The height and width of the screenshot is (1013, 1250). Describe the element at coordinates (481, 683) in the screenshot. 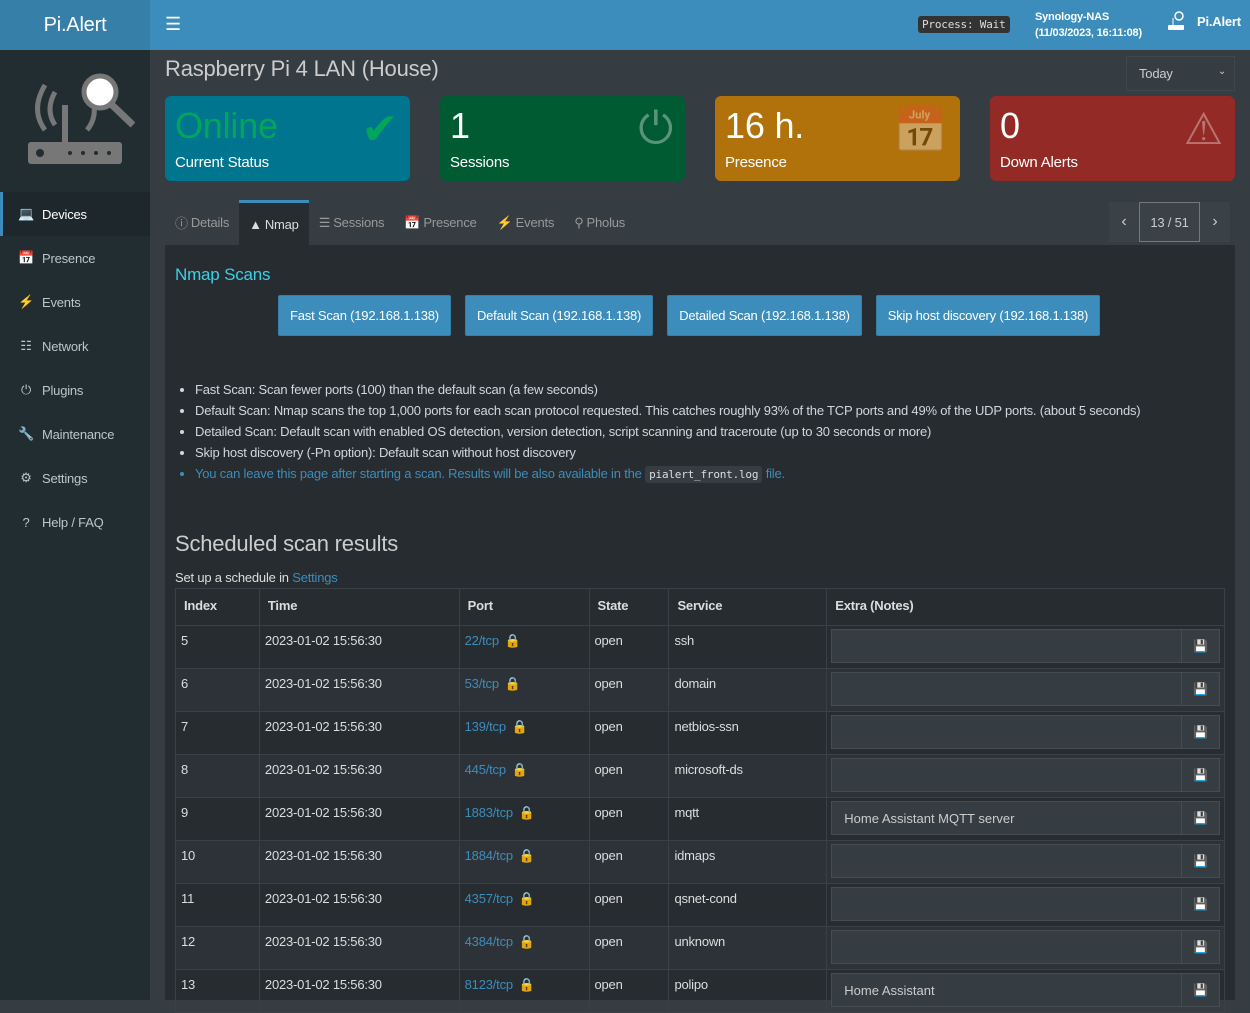

I see `port-link: 53/tcp` at that location.